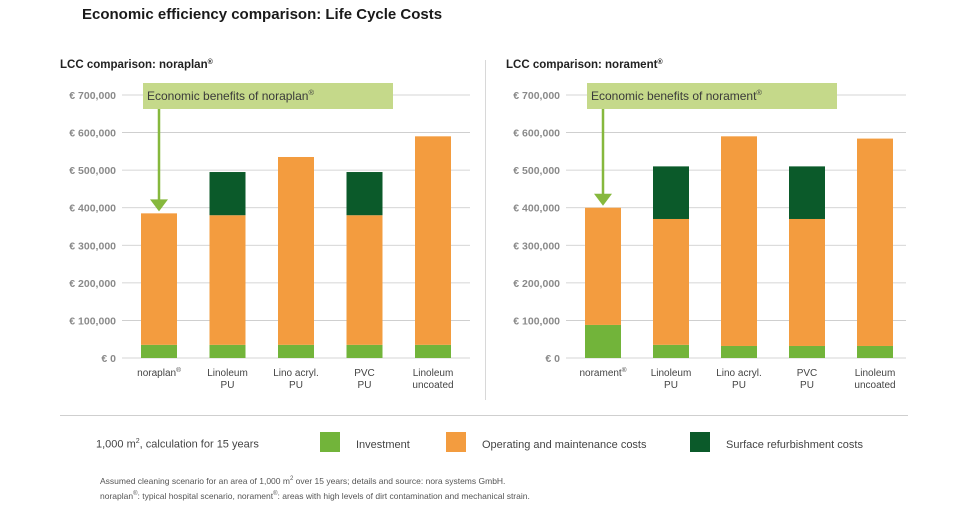 The height and width of the screenshot is (512, 967). Describe the element at coordinates (602, 372) in the screenshot. I see `norament-x-tick-label: norament®` at that location.